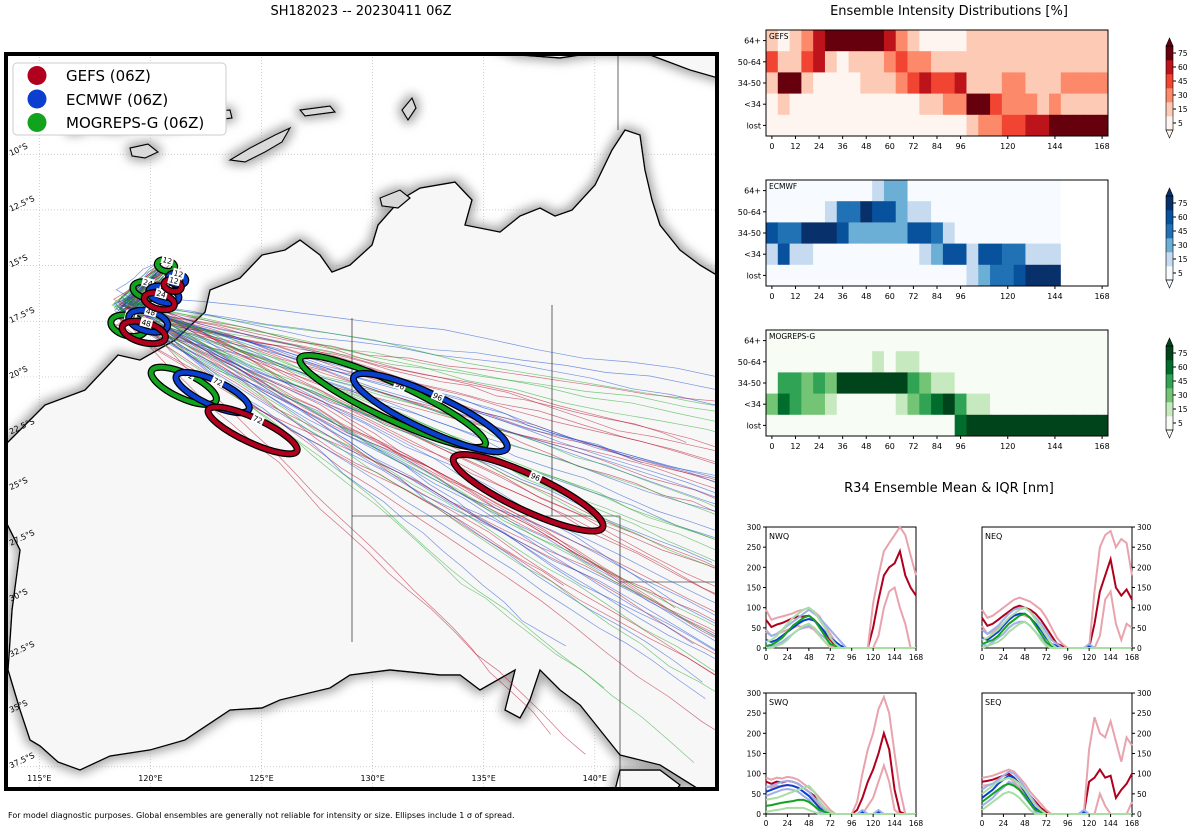 The height and width of the screenshot is (840, 1200). What do you see at coordinates (1180, 273) in the screenshot?
I see `colorbar-tick-label: 5` at bounding box center [1180, 273].